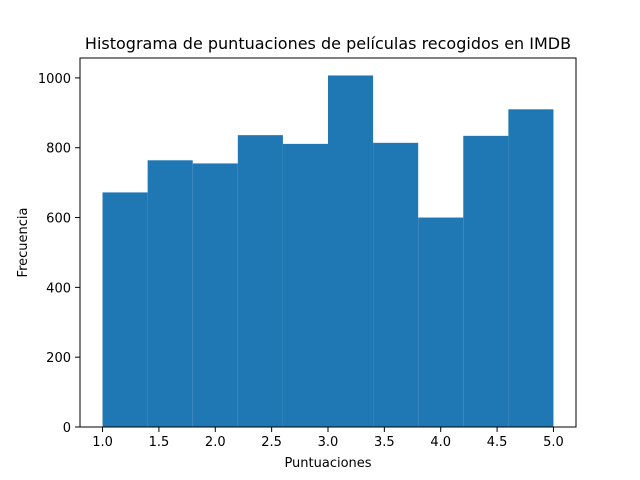  What do you see at coordinates (58, 149) in the screenshot?
I see `y-tick-label: 800` at bounding box center [58, 149].